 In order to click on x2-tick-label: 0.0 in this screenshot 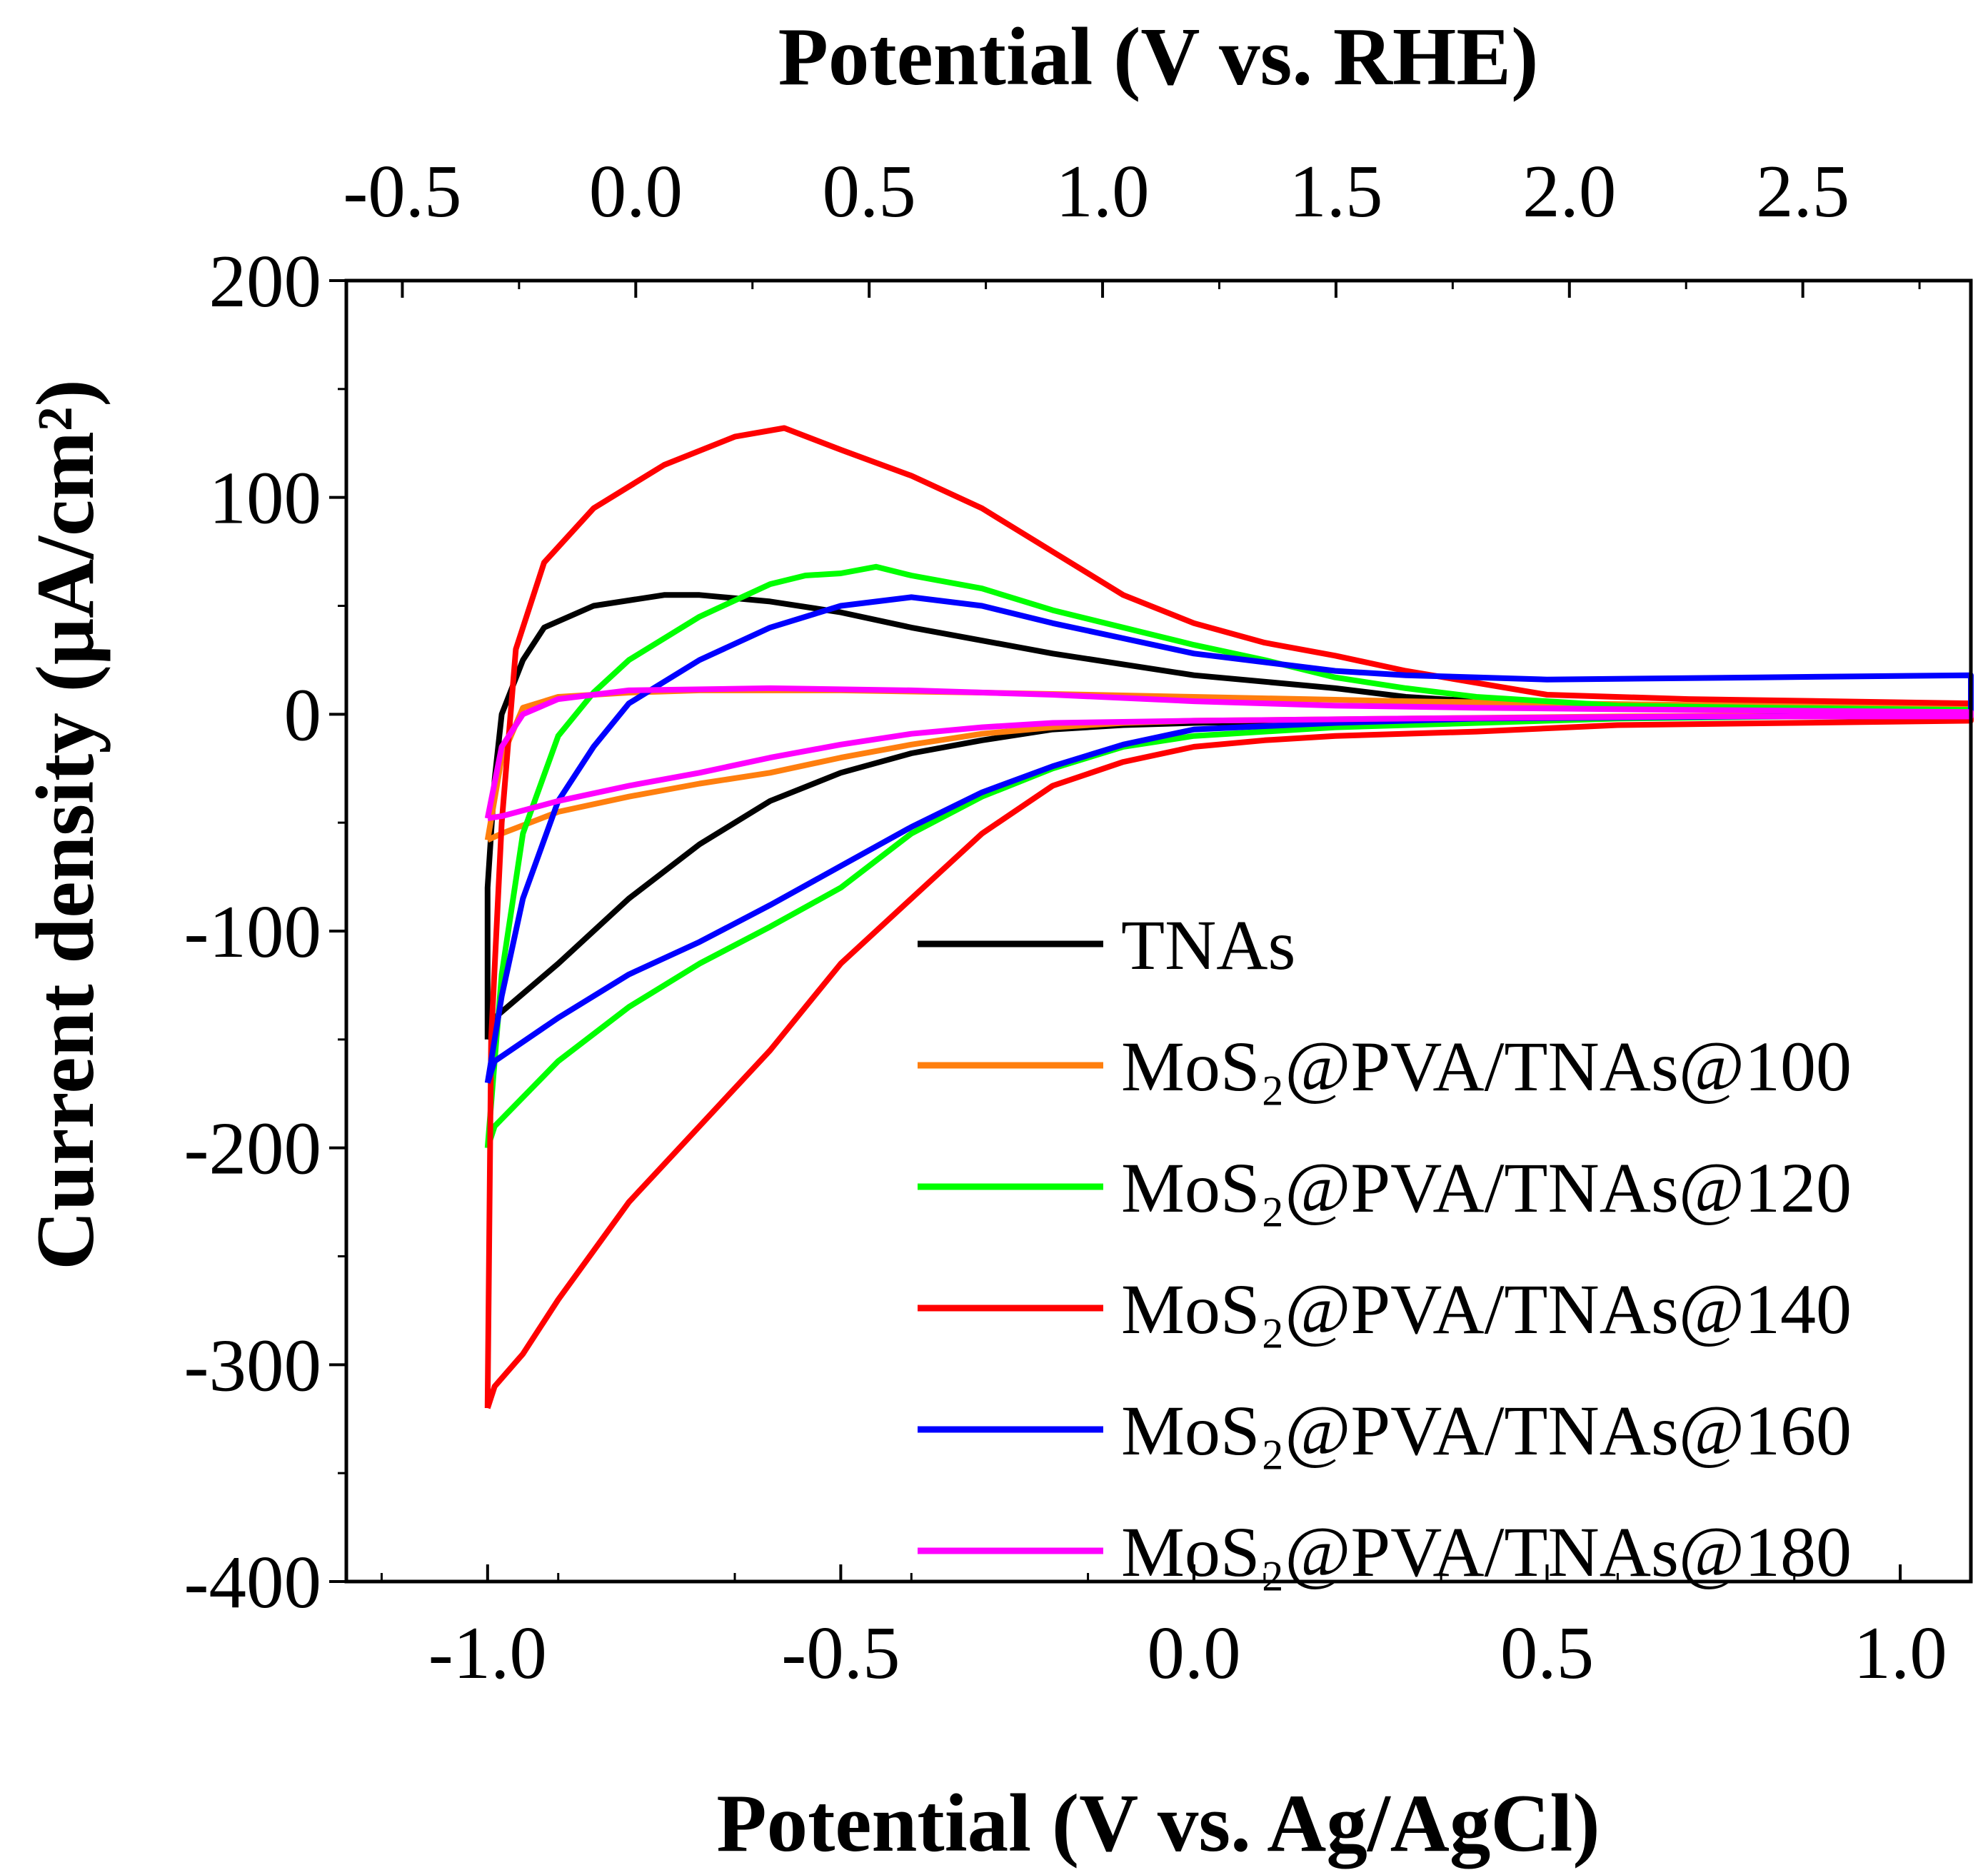, I will do `click(636, 191)`.